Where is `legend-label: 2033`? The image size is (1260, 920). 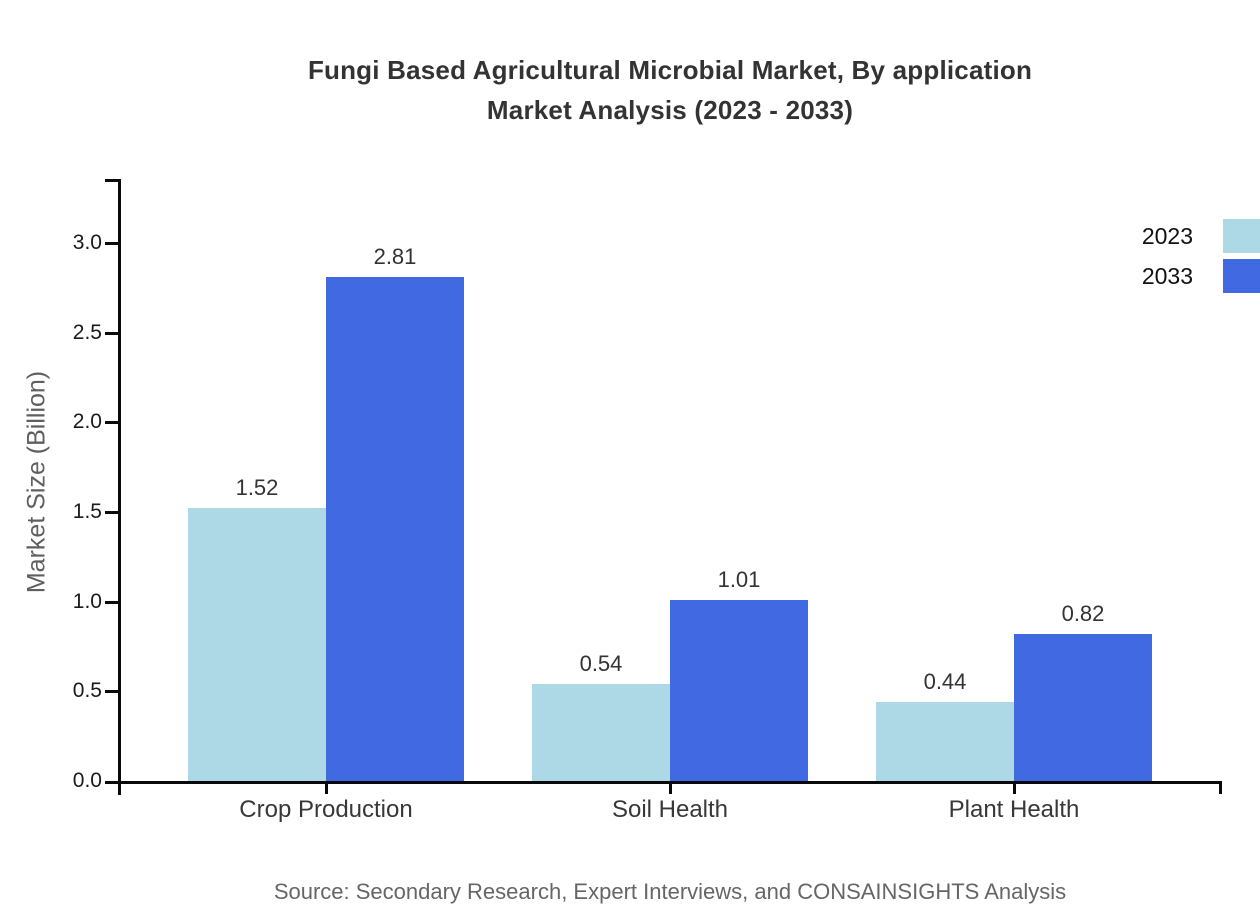
legend-label: 2033 is located at coordinates (1167, 275).